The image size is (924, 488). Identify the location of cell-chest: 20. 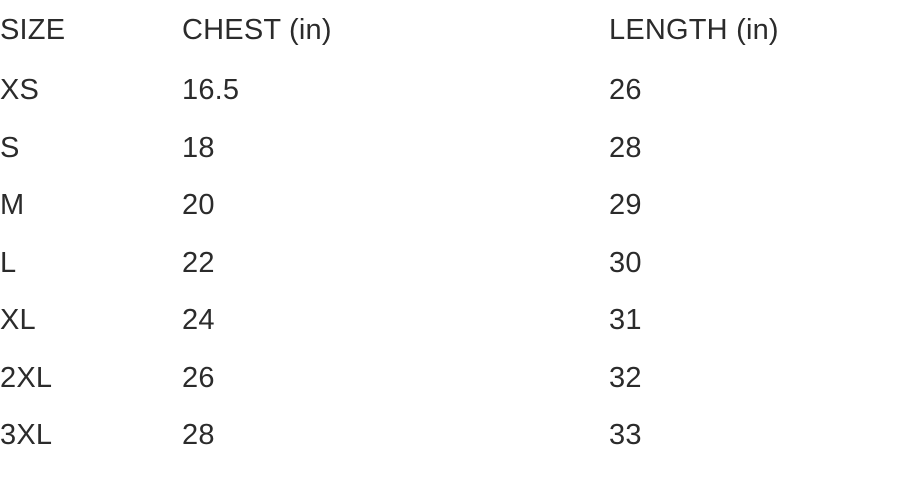
(198, 205).